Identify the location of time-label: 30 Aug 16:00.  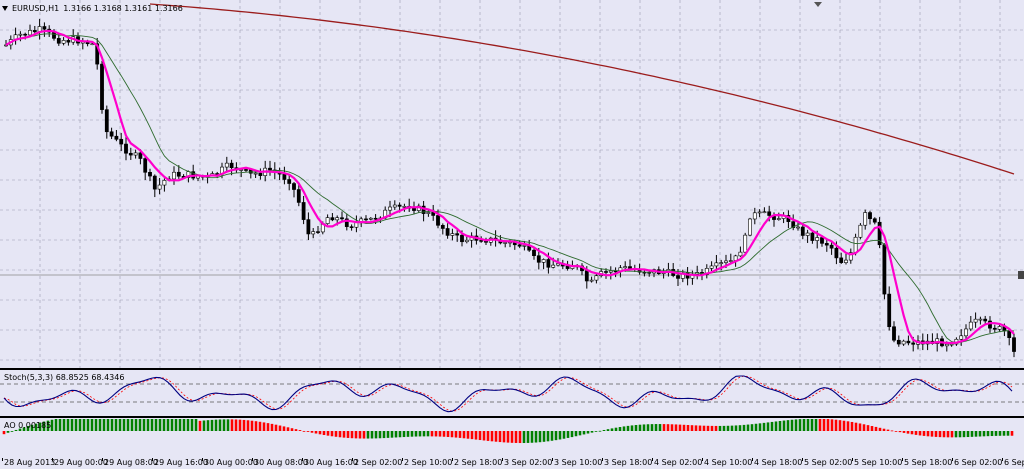
(331, 462).